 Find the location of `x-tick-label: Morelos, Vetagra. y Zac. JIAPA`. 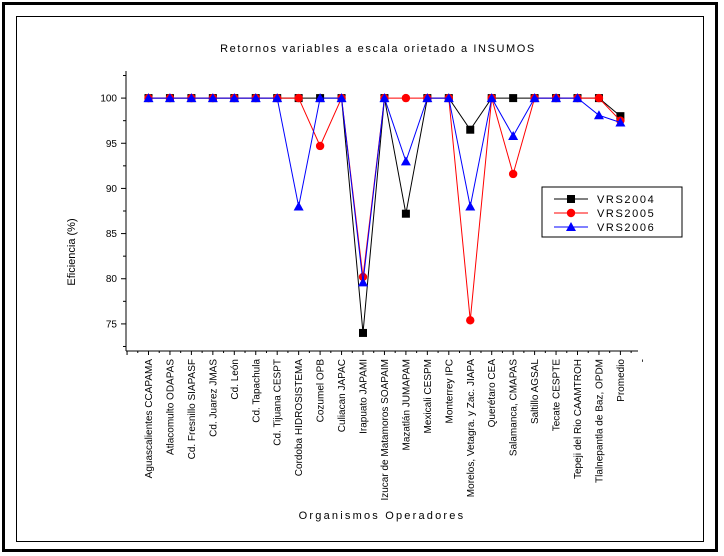

x-tick-label: Morelos, Vetagra. y Zac. JIAPA is located at coordinates (471, 428).